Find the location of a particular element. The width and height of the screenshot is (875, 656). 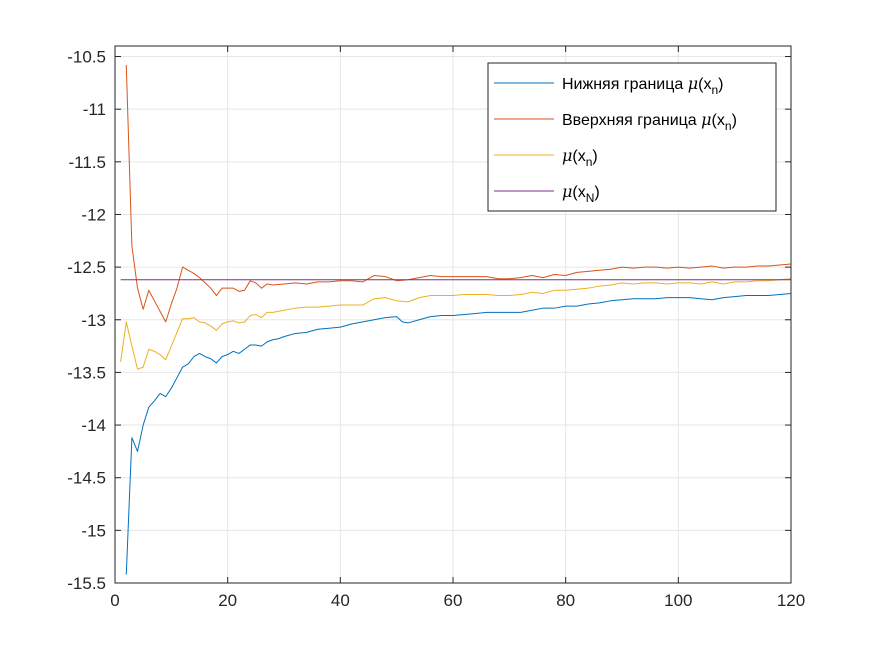

legend-box is located at coordinates (632, 137).